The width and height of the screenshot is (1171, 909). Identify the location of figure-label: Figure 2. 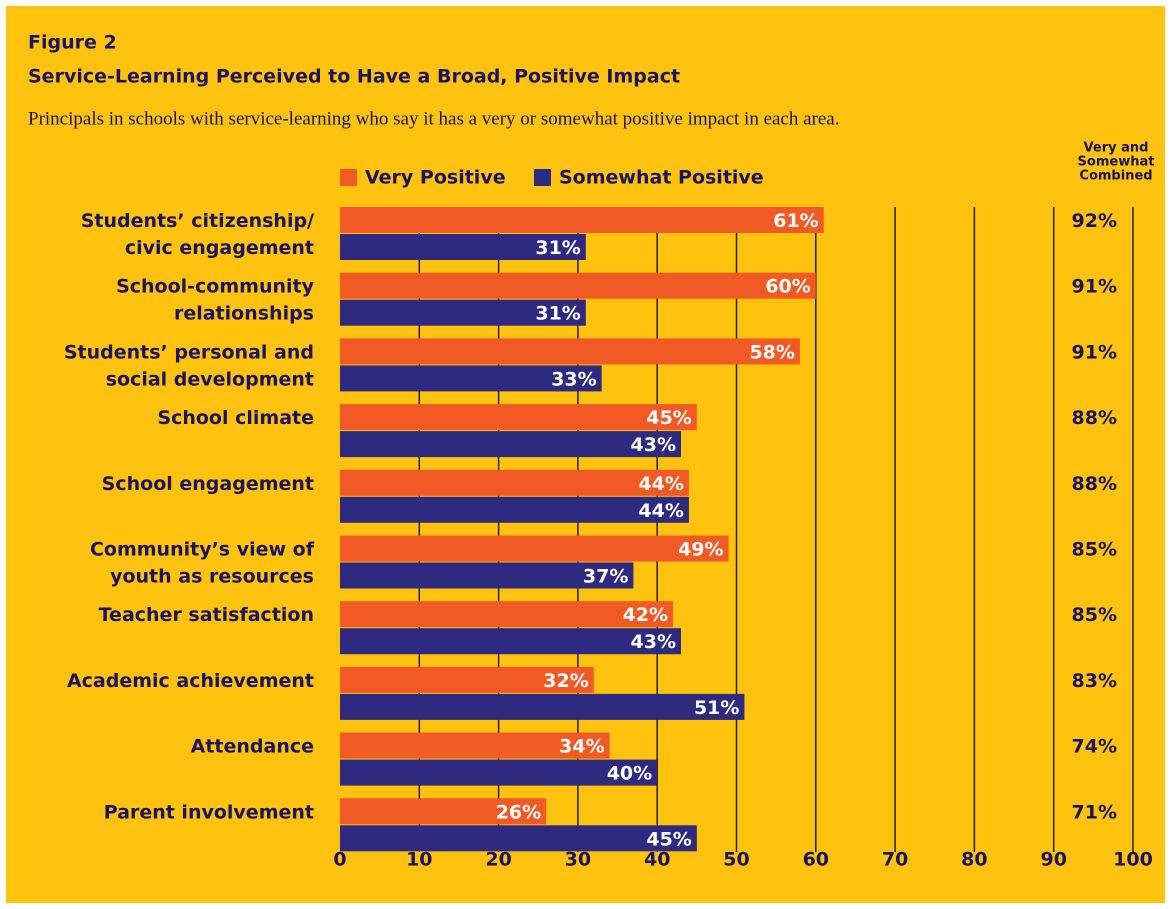
(72, 43).